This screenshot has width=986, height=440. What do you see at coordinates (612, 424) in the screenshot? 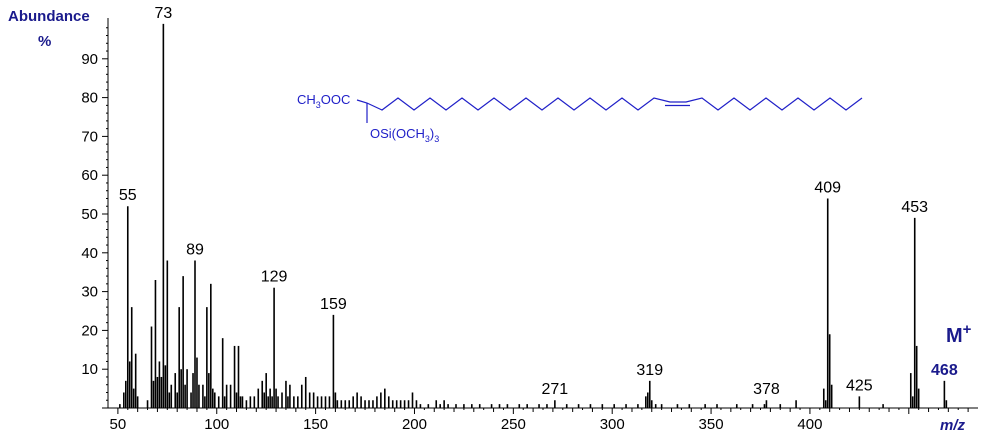
I see `x-tick-label: 300` at bounding box center [612, 424].